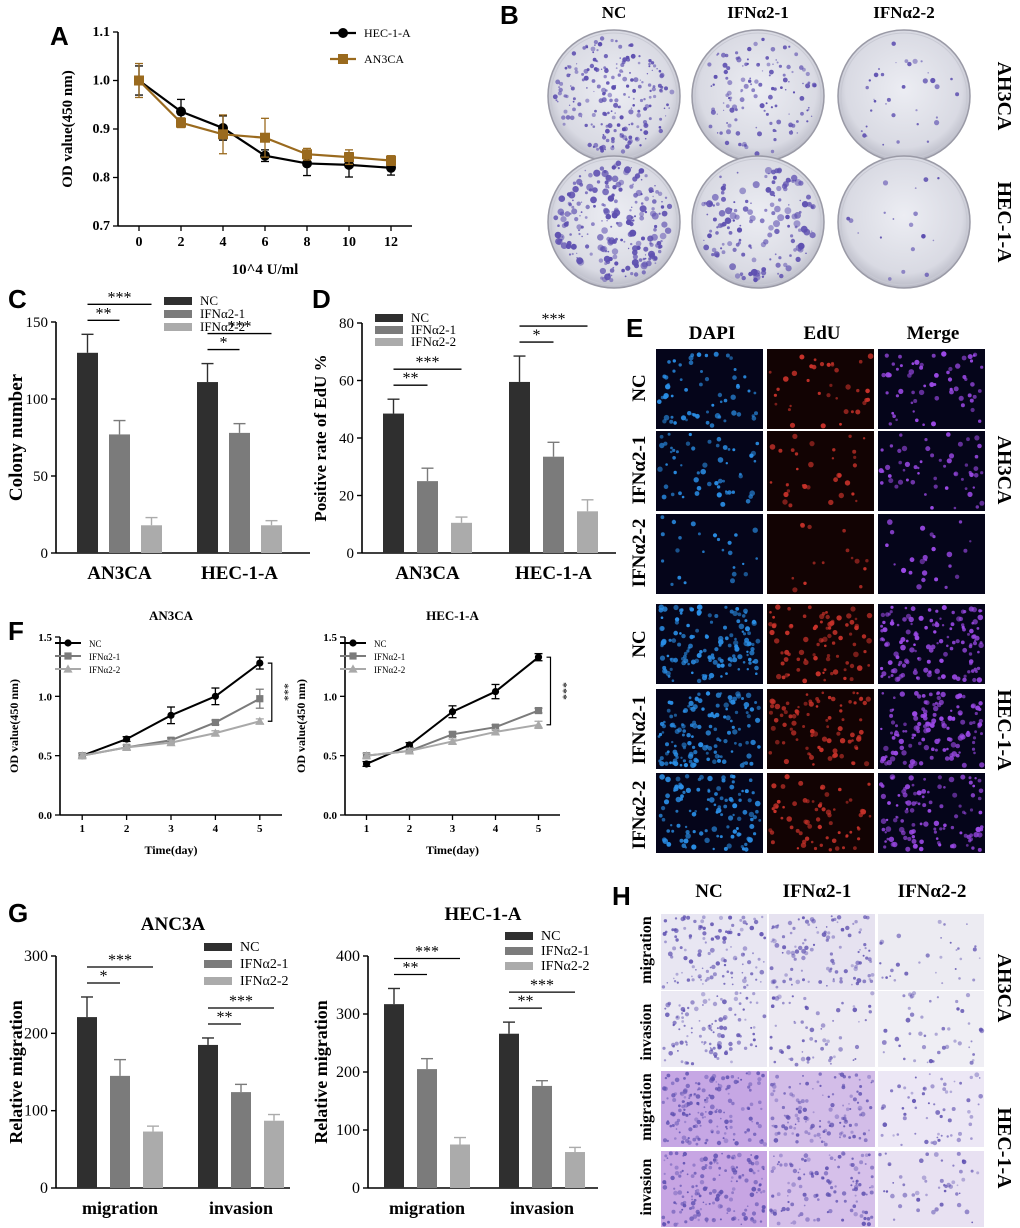  I want to click on panel-label-a: A, so click(59, 36).